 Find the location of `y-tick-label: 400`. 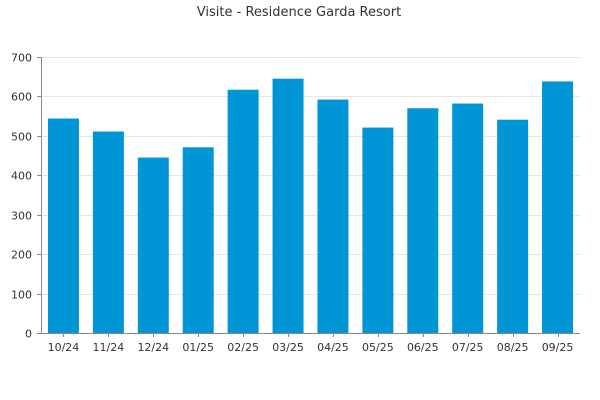

y-tick-label: 400 is located at coordinates (21, 176).